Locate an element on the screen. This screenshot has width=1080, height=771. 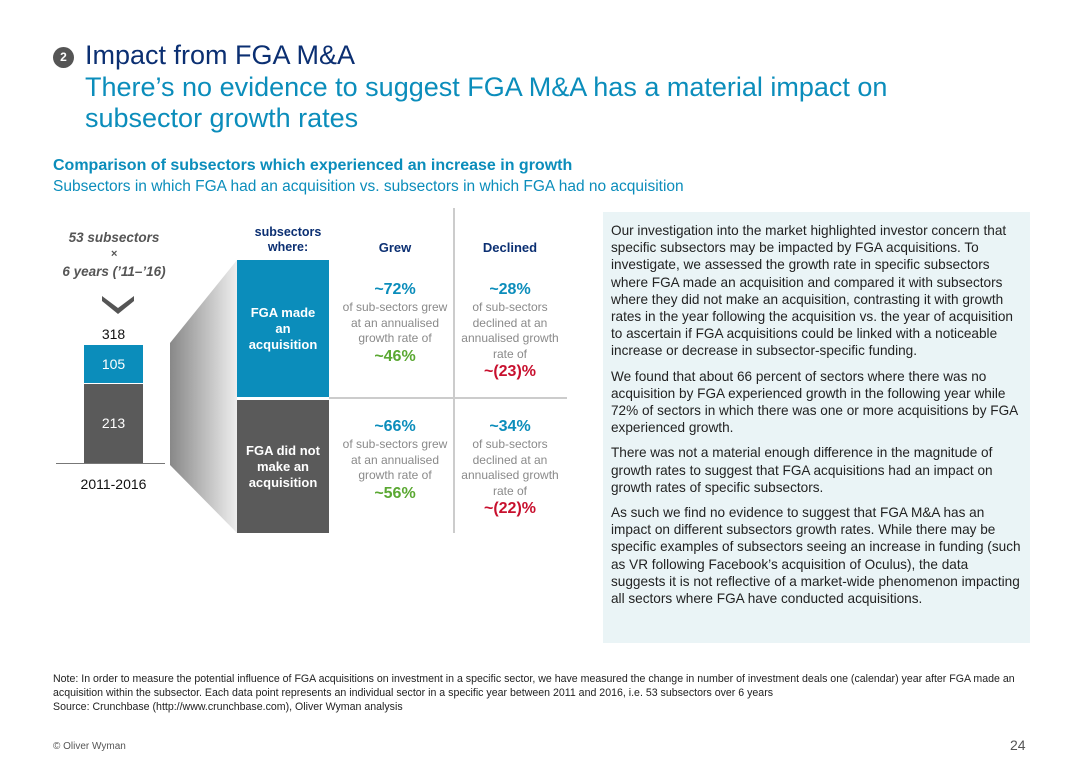
column-divider is located at coordinates (454, 370).